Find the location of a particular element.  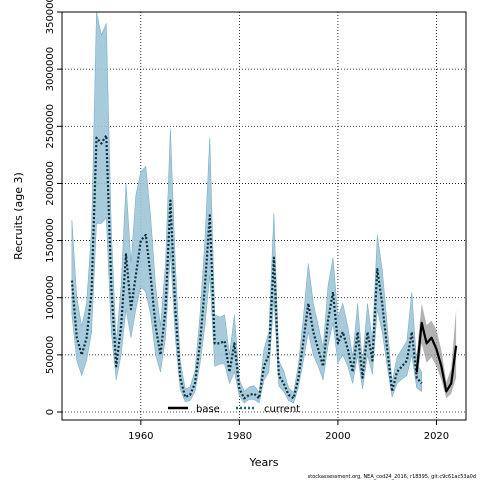

y-tick-label: 3000000 is located at coordinates (50, 69).